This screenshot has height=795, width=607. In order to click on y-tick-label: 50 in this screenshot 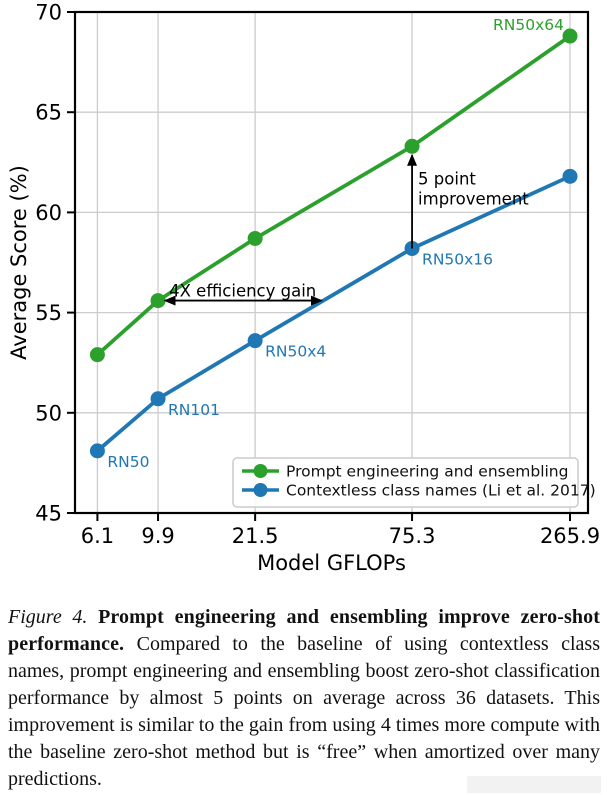, I will do `click(48, 413)`.